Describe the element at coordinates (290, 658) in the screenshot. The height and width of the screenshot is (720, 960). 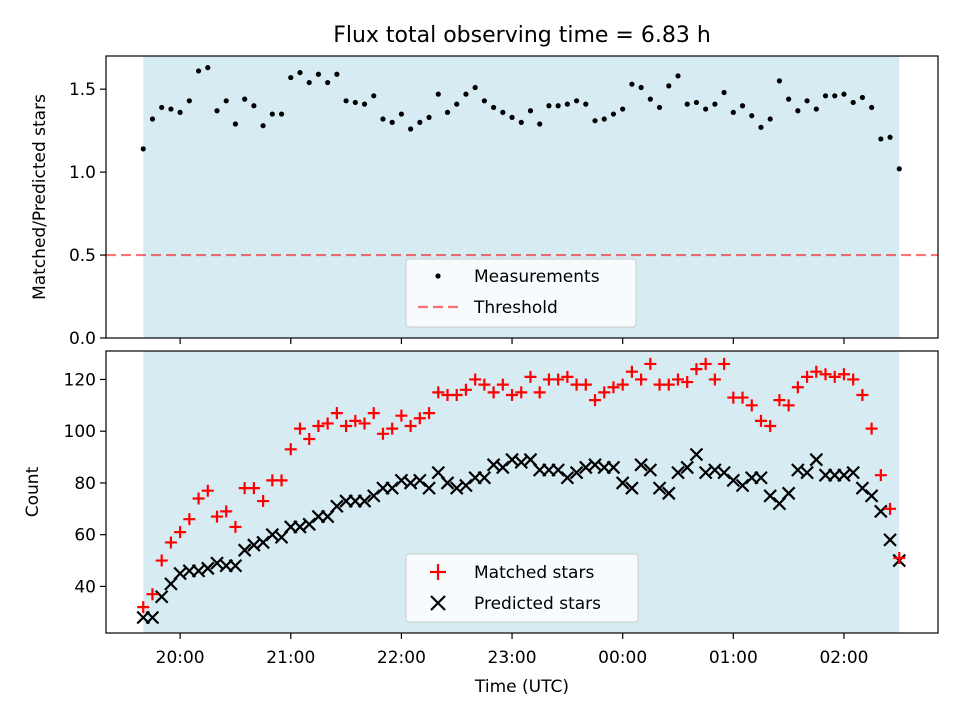
I see `count-x-tick-label: 21:00` at that location.